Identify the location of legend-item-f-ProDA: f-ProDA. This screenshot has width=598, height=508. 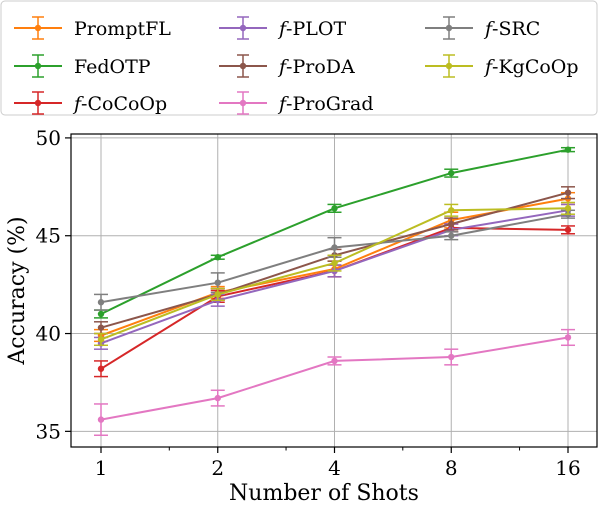
(287, 66).